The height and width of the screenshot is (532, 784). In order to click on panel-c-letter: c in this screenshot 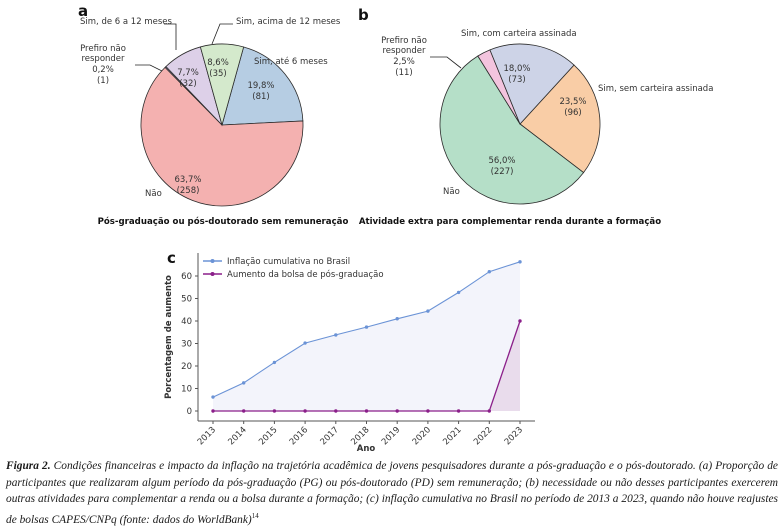, I will do `click(171, 258)`.